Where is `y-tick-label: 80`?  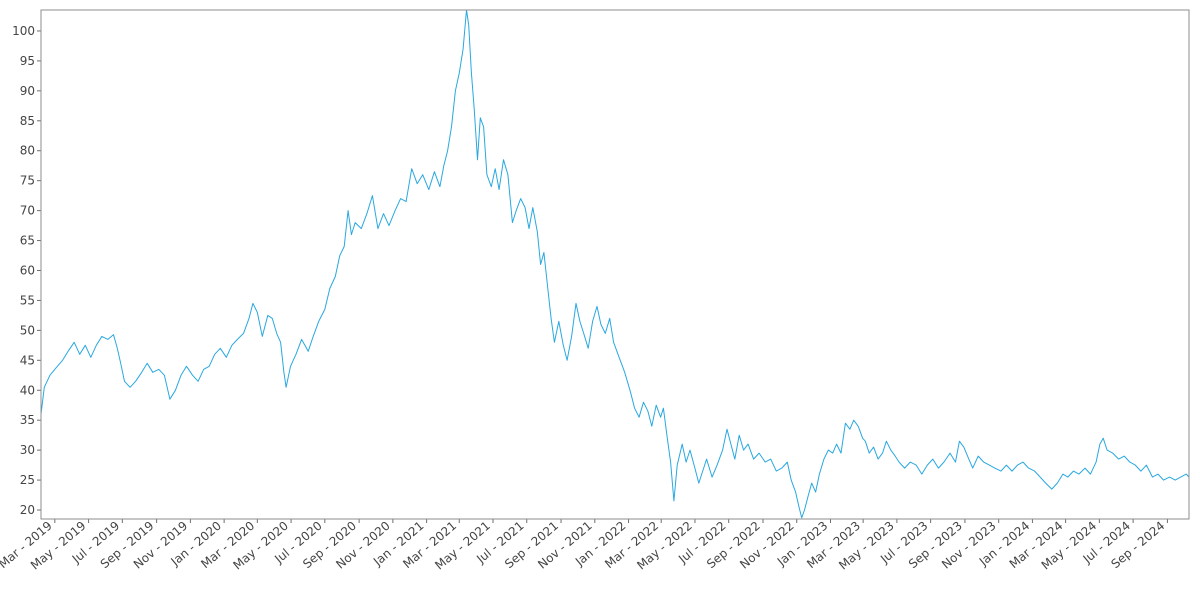 y-tick-label: 80 is located at coordinates (27, 151).